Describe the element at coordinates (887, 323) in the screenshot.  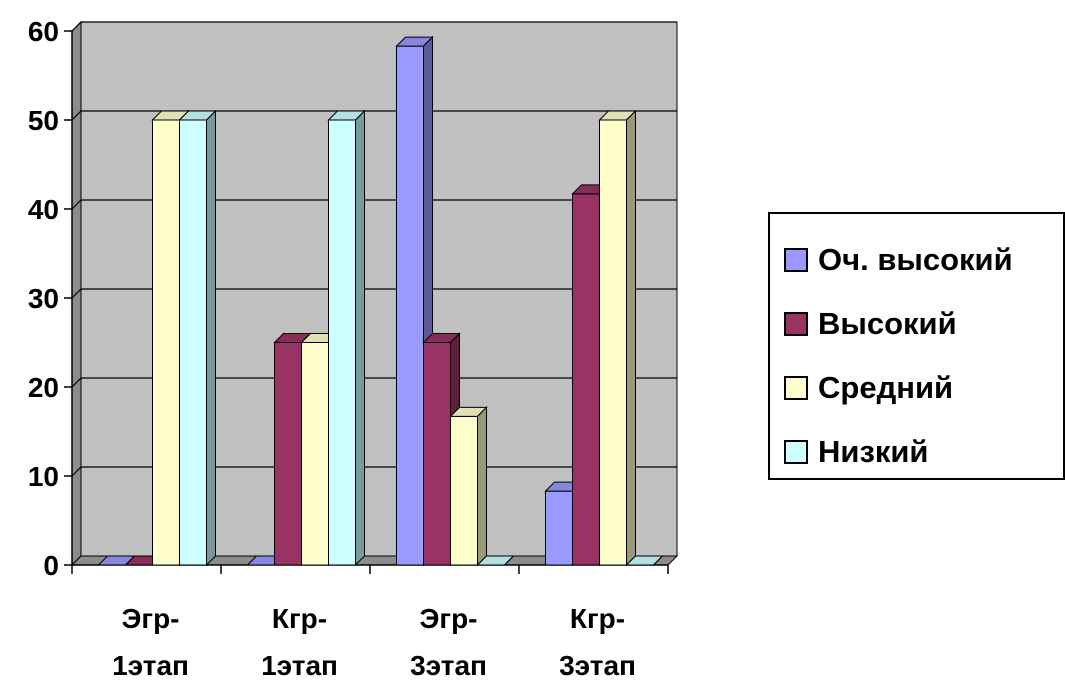
I see `legend-label-high: Высокий` at that location.